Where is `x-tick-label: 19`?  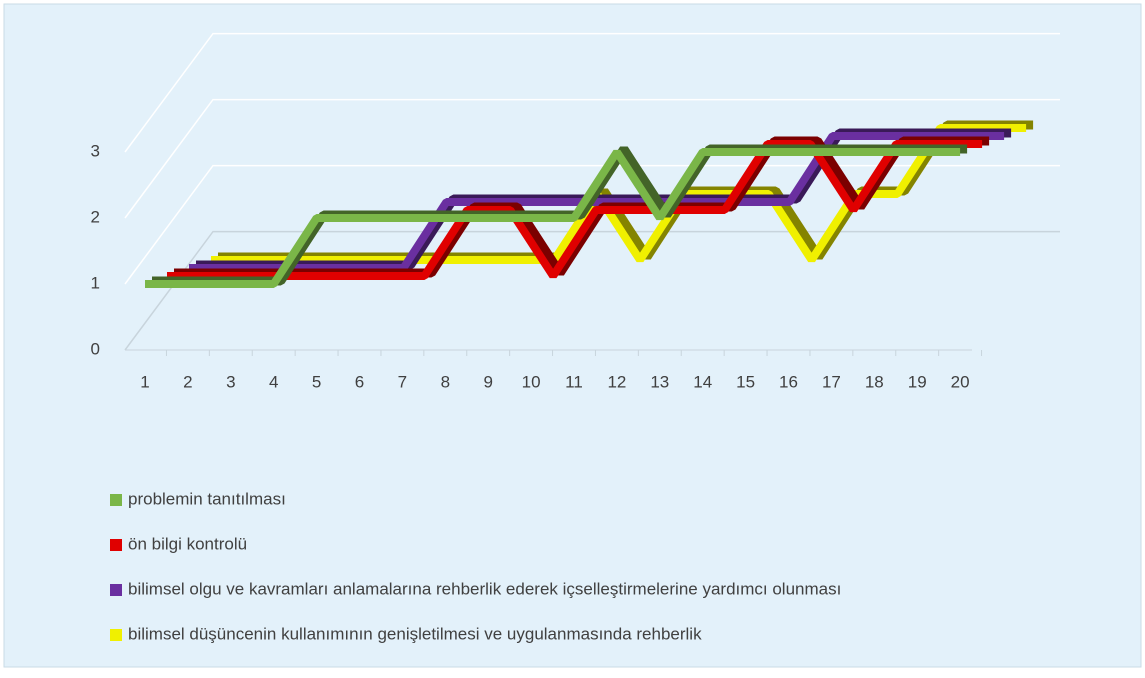
x-tick-label: 19 is located at coordinates (917, 381).